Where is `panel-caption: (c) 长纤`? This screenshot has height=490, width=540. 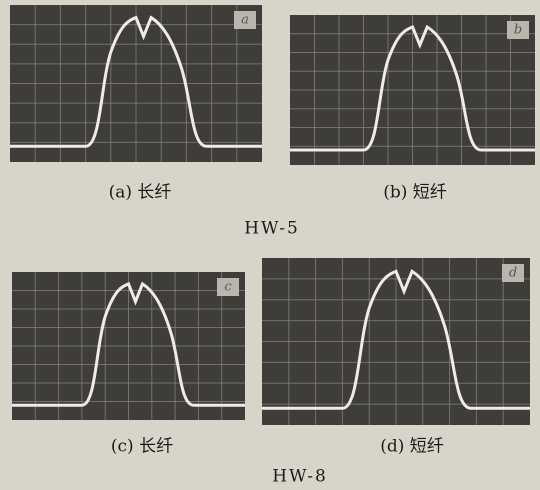 panel-caption: (c) 长纤 is located at coordinates (142, 447).